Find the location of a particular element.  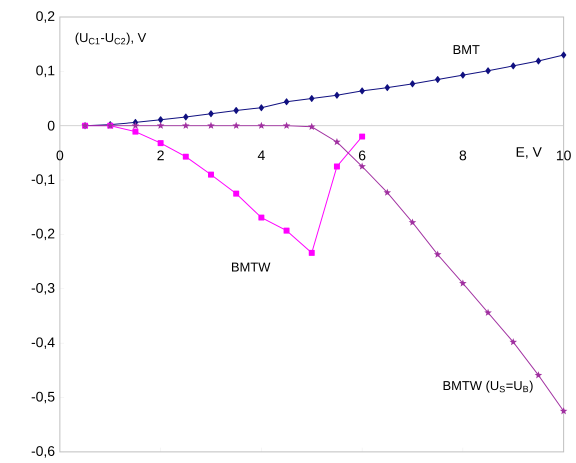

x-tick-label: 6 is located at coordinates (362, 155).